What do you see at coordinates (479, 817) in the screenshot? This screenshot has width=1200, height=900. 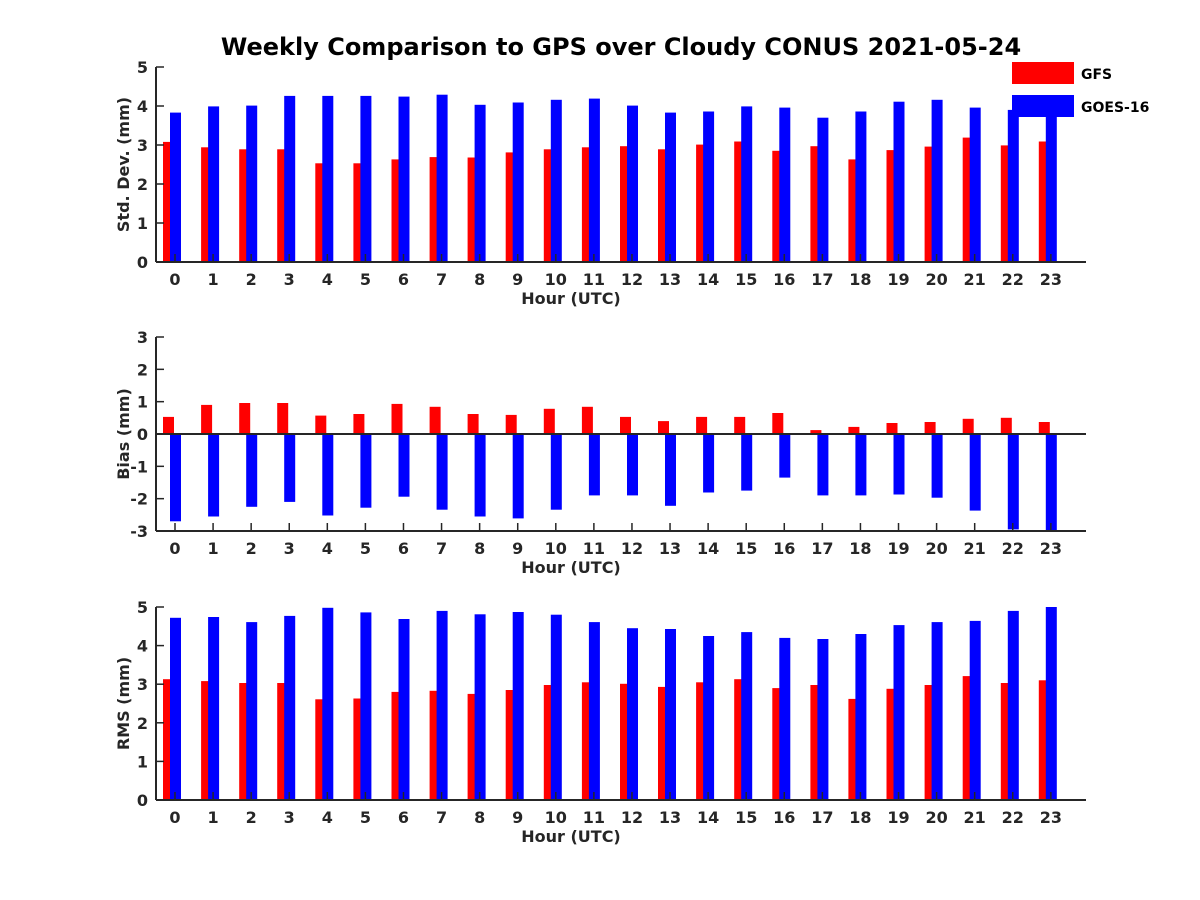 I see `x-tick-label-2-8: 8` at bounding box center [479, 817].